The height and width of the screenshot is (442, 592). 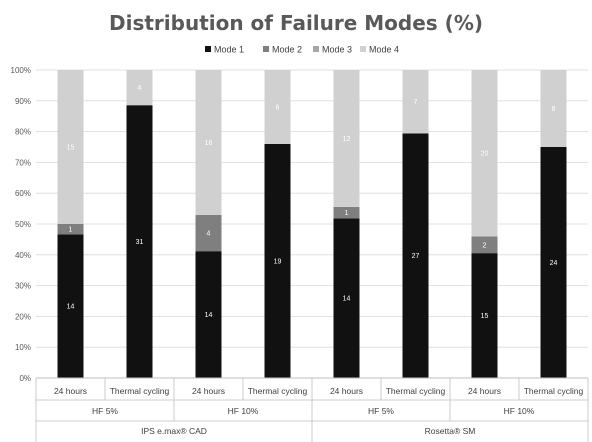 I want to click on legend: Mode 1 Mode 2 Mode 3 Mode 4, so click(x=302, y=50).